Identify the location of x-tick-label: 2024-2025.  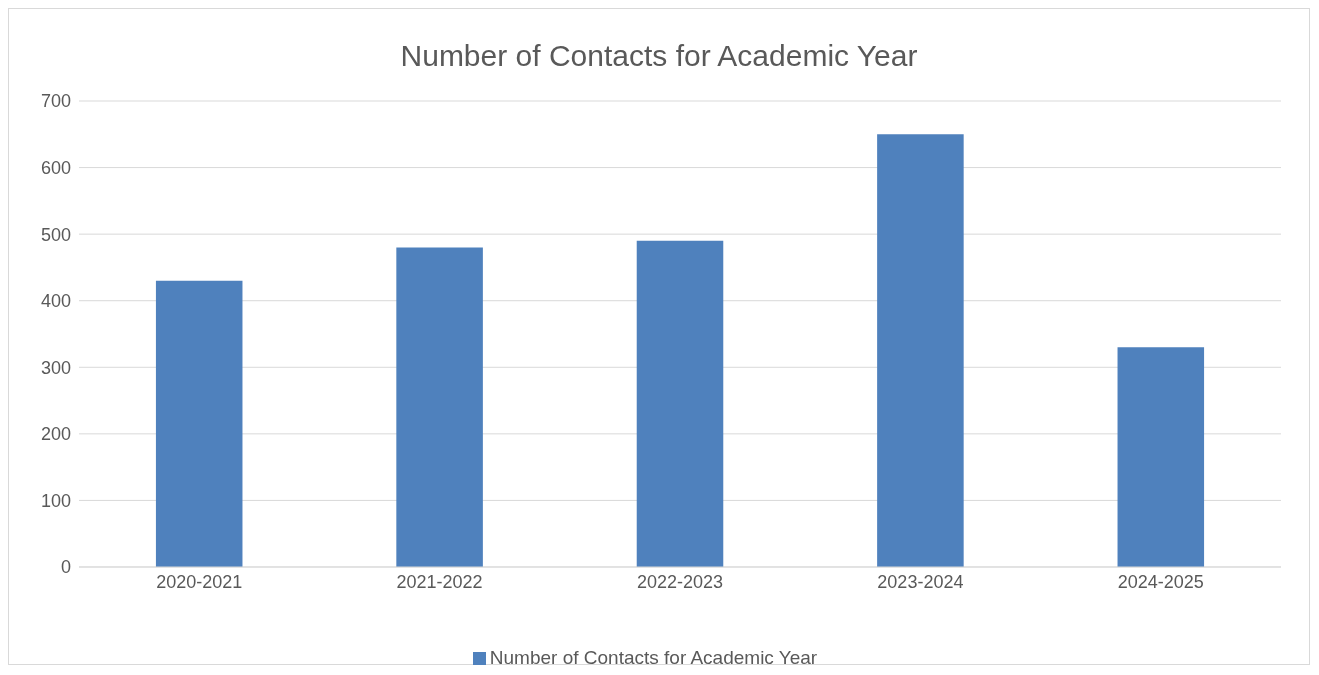
(1160, 581).